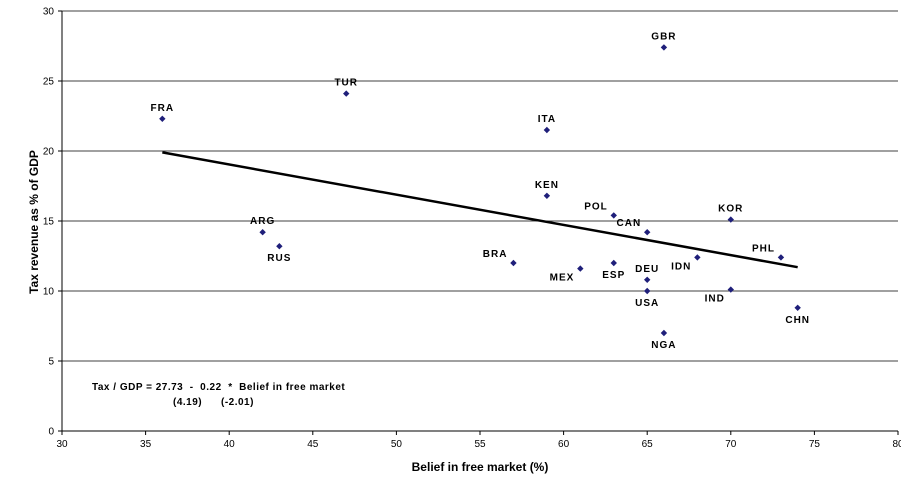 This screenshot has width=901, height=479. What do you see at coordinates (564, 444) in the screenshot?
I see `x-tick-label-60: 60` at bounding box center [564, 444].